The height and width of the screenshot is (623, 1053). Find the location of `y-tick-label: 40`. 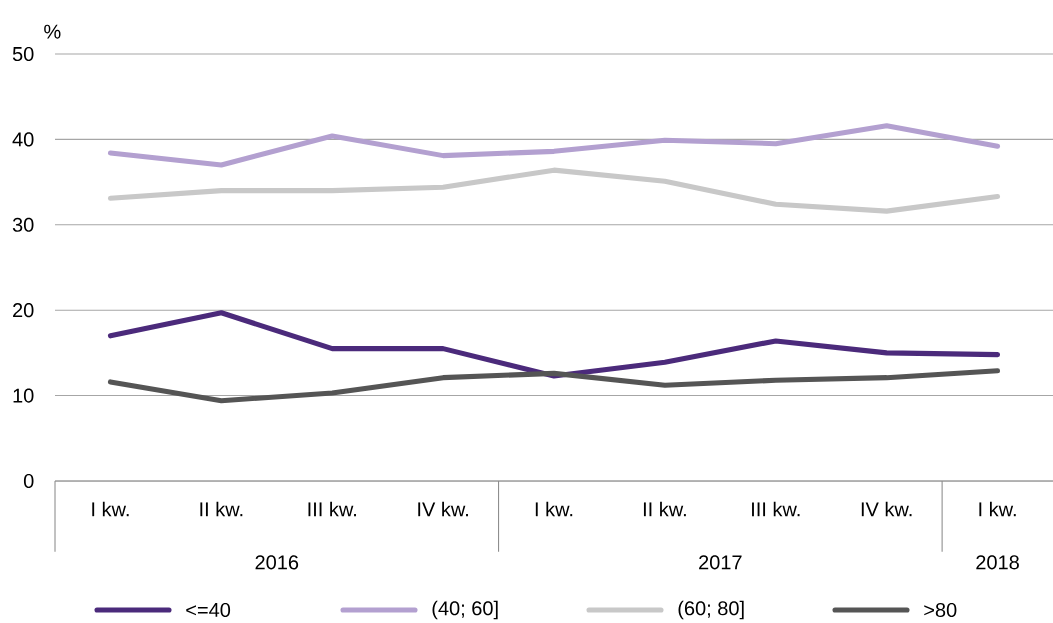

y-tick-label: 40 is located at coordinates (23, 139).